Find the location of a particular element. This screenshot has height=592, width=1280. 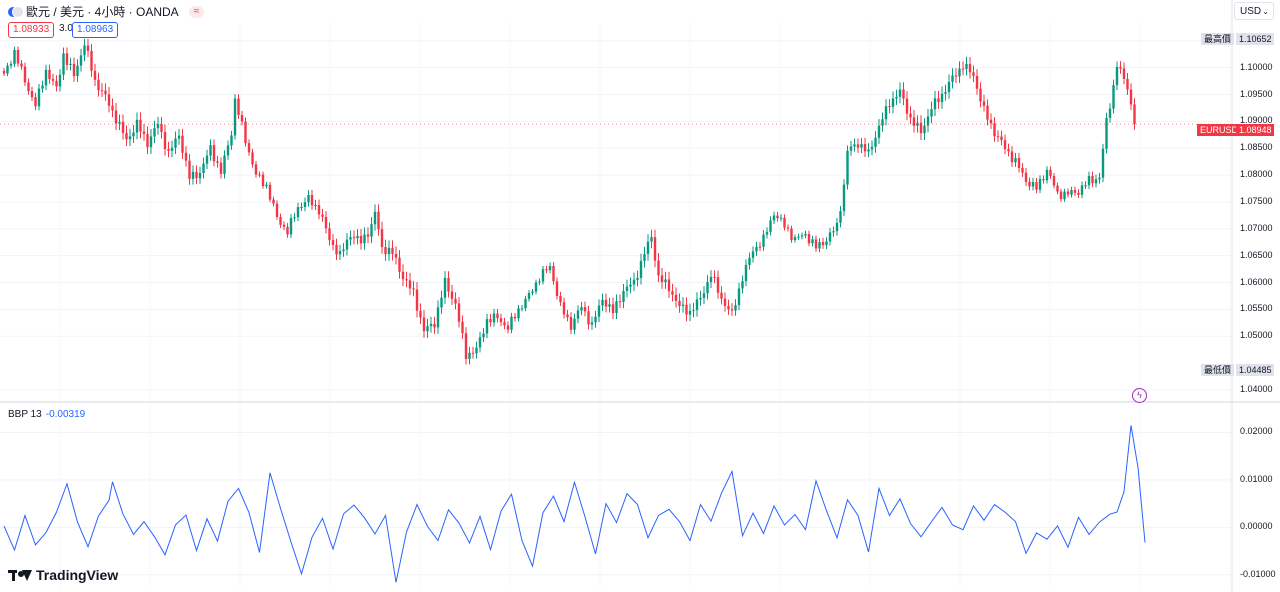

price-axis-tick: 1.08500 is located at coordinates (1256, 147).